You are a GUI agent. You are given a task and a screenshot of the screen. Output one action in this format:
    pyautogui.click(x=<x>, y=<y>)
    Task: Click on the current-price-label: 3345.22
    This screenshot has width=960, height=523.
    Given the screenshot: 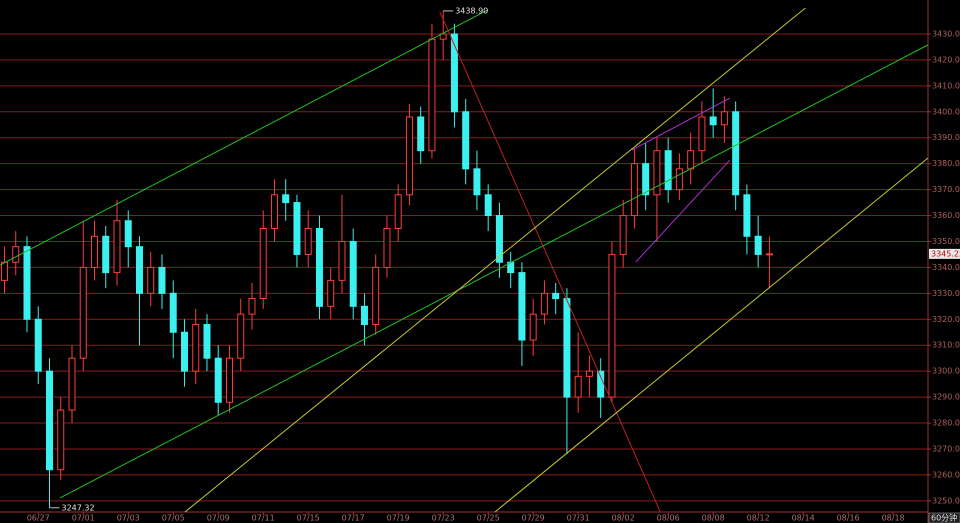 What is the action you would take?
    pyautogui.click(x=945, y=253)
    